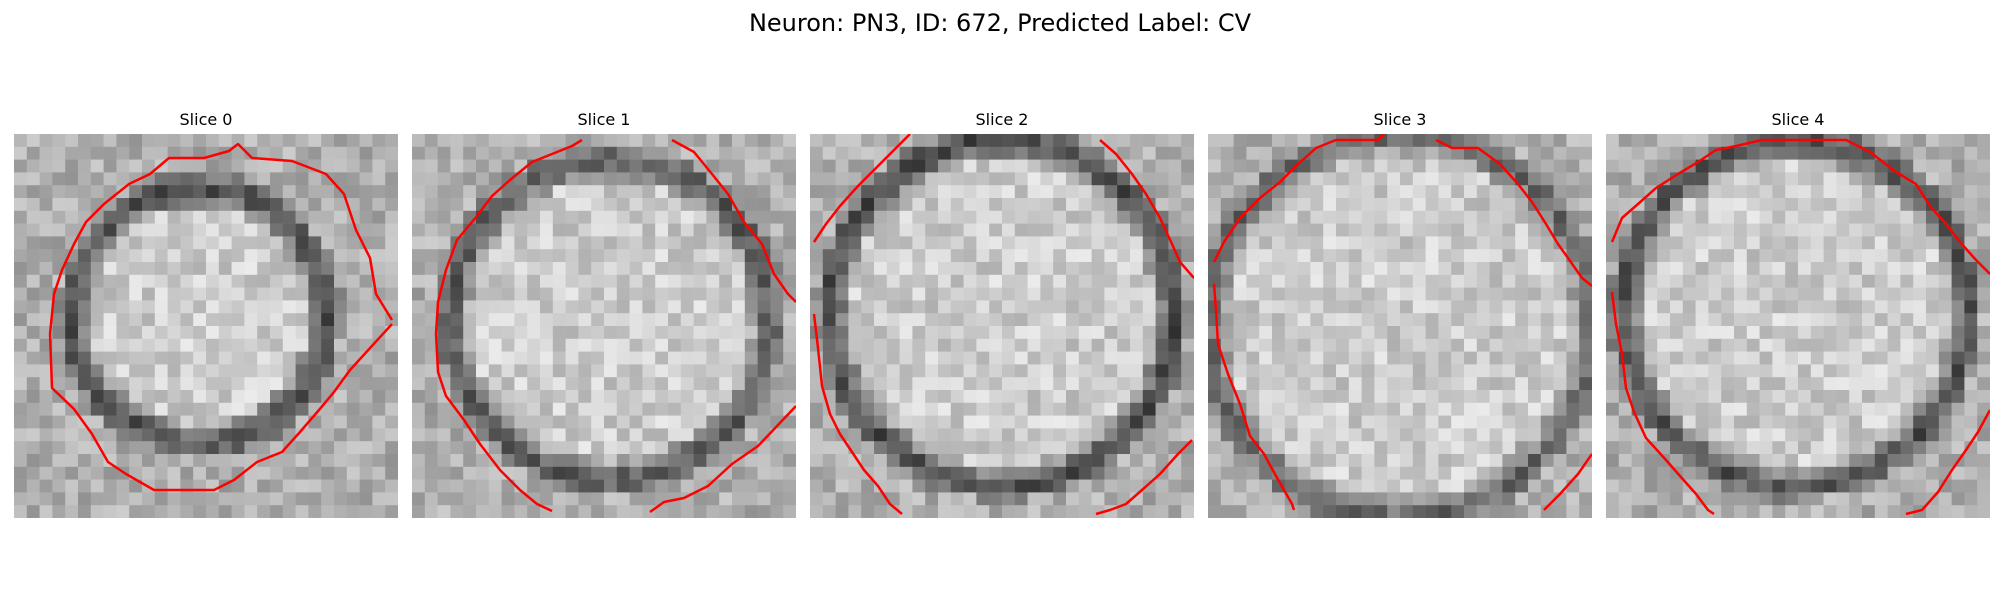 The height and width of the screenshot is (600, 2000). I want to click on slice-title: Slice 0, so click(206, 119).